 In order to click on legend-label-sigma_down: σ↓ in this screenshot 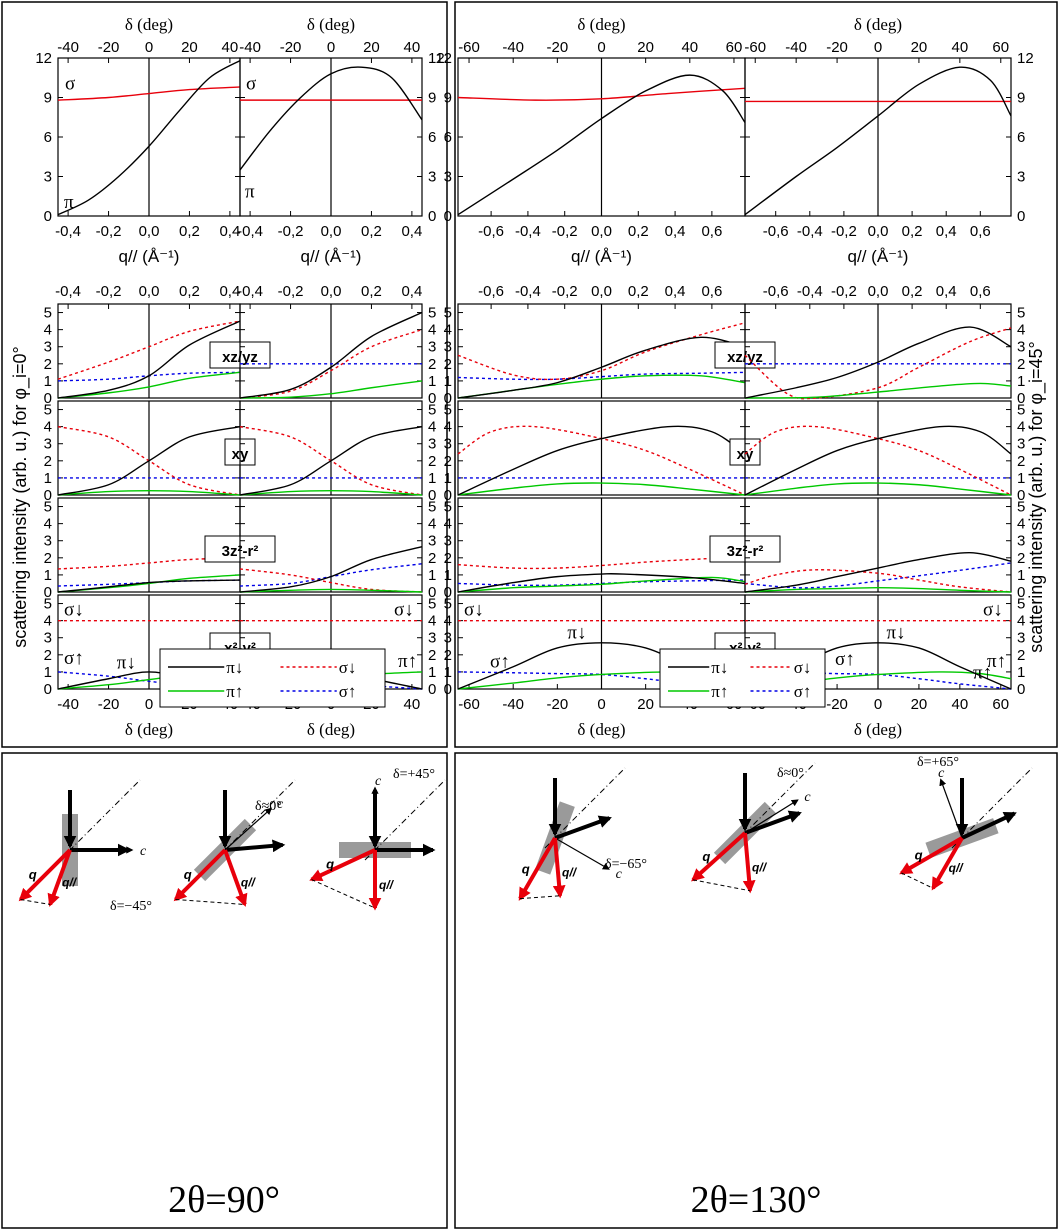, I will do `click(803, 667)`.